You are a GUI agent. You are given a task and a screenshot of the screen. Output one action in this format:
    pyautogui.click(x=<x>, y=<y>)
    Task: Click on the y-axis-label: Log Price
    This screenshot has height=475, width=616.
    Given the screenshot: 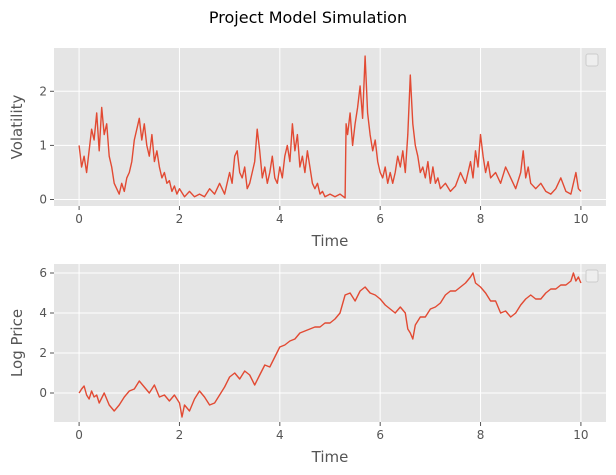 What is the action you would take?
    pyautogui.click(x=17, y=343)
    